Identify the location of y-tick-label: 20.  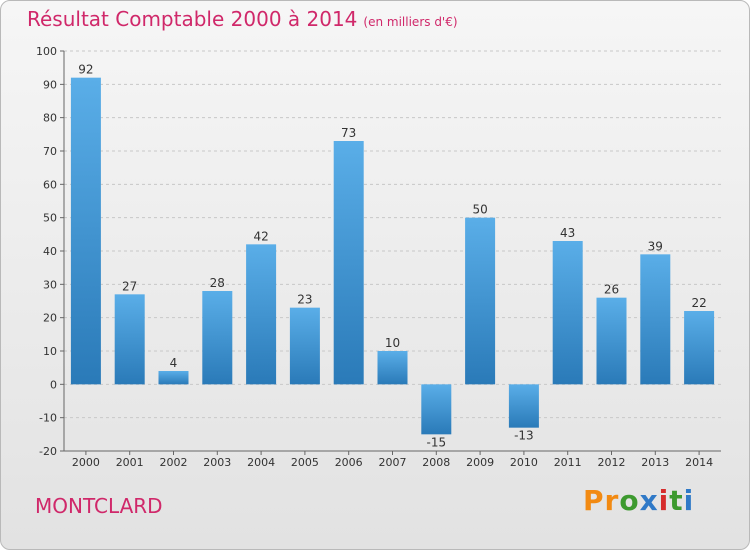
(50, 318).